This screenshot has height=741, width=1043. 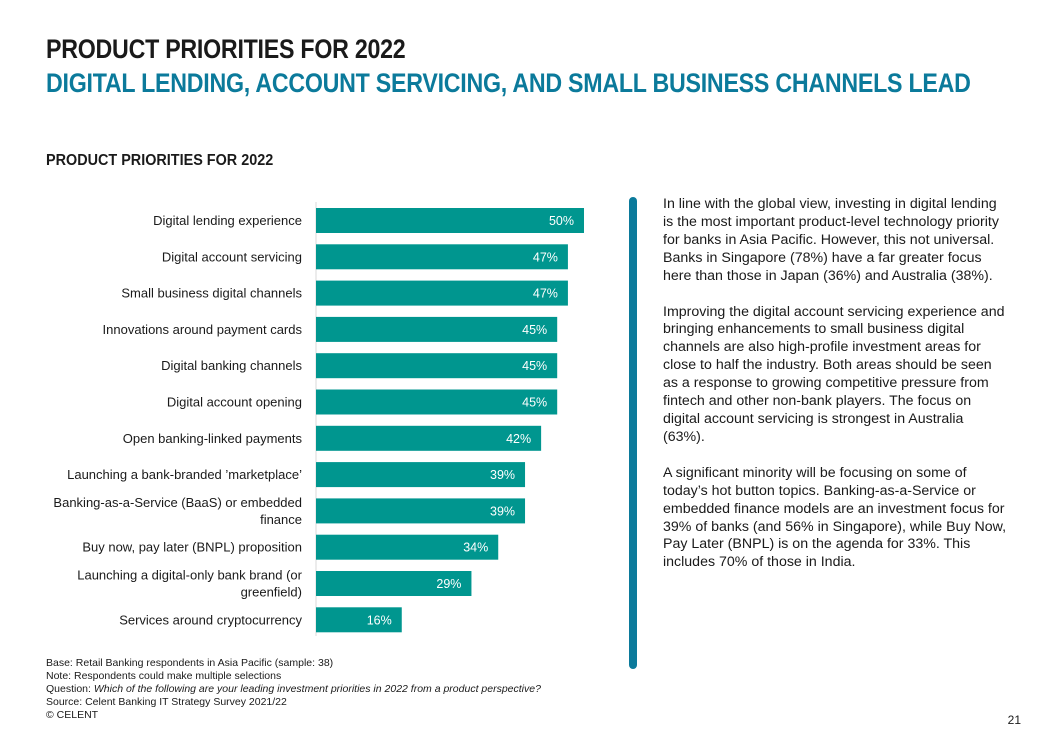 What do you see at coordinates (1014, 720) in the screenshot?
I see `page-number: 21` at bounding box center [1014, 720].